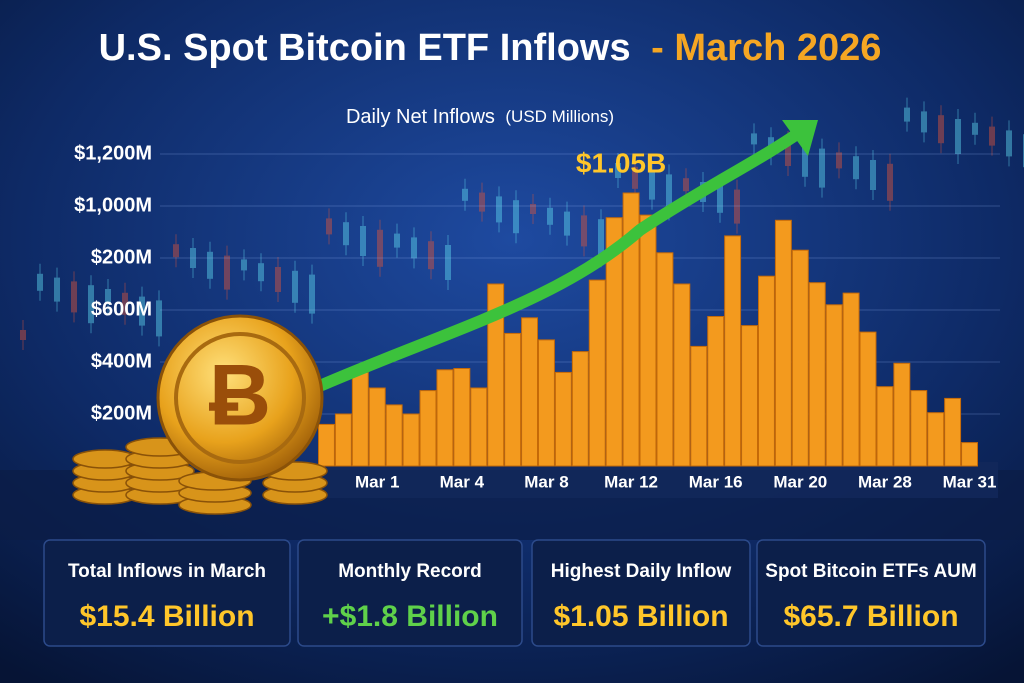 This screenshot has width=1024, height=683. Describe the element at coordinates (167, 571) in the screenshot. I see `card-label: Total Inflows in March` at that location.